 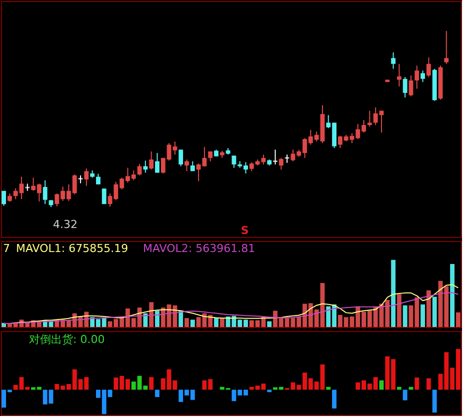 What do you see at coordinates (67, 339) in the screenshot?
I see `chart-title: 对倒出货: 0.00` at bounding box center [67, 339].